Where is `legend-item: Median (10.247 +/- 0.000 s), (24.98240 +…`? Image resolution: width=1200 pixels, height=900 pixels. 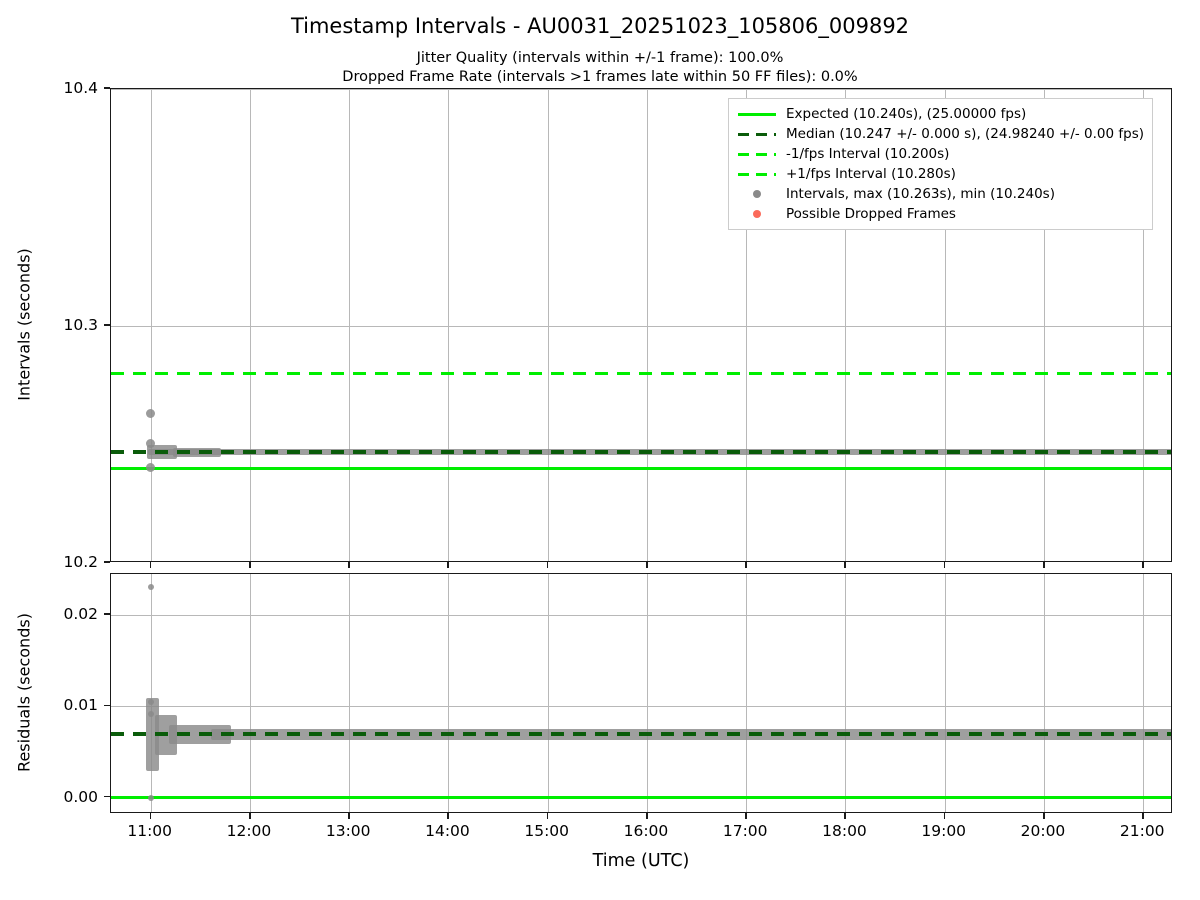 legend-item: Median (10.247 +/- 0.000 s), (24.98240 +… is located at coordinates (940, 134).